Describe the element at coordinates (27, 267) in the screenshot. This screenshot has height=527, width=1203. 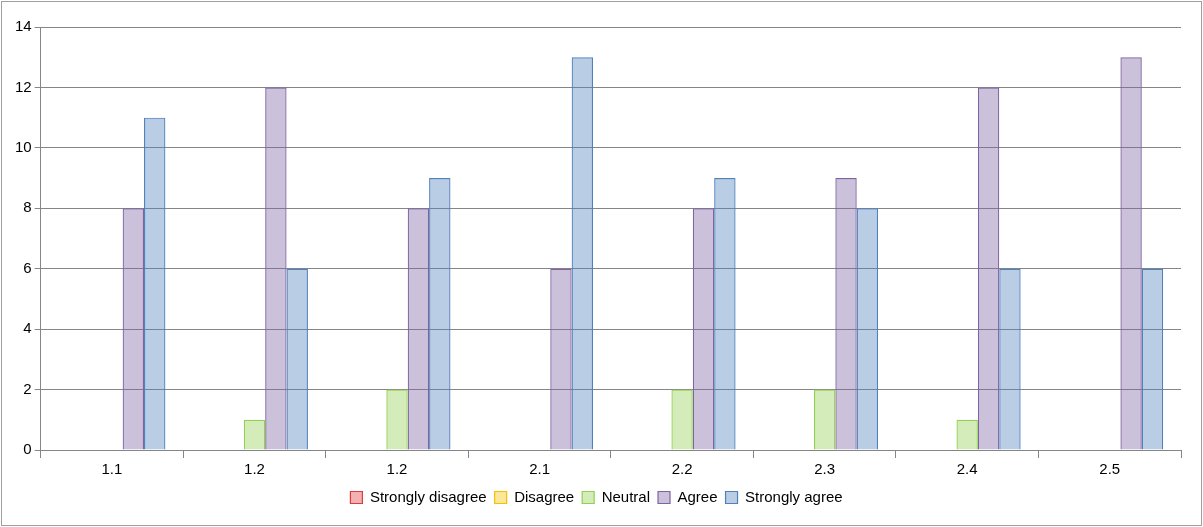
I see `y-tick-label: 6` at that location.